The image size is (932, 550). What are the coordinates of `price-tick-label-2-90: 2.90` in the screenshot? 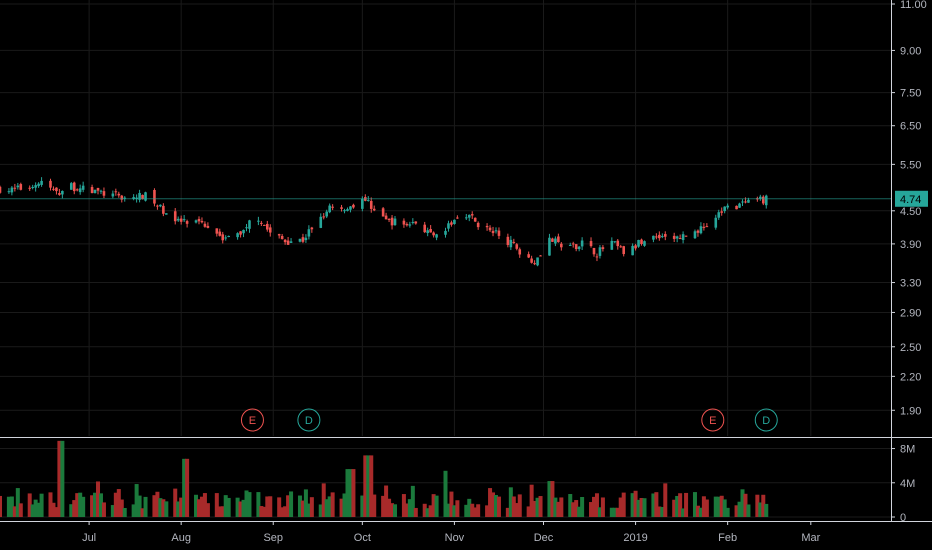 It's located at (910, 313).